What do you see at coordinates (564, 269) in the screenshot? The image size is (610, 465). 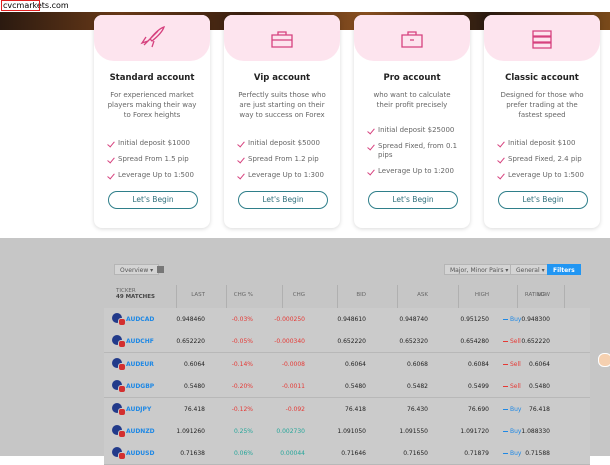 I see `filters-button: Filters` at bounding box center [564, 269].